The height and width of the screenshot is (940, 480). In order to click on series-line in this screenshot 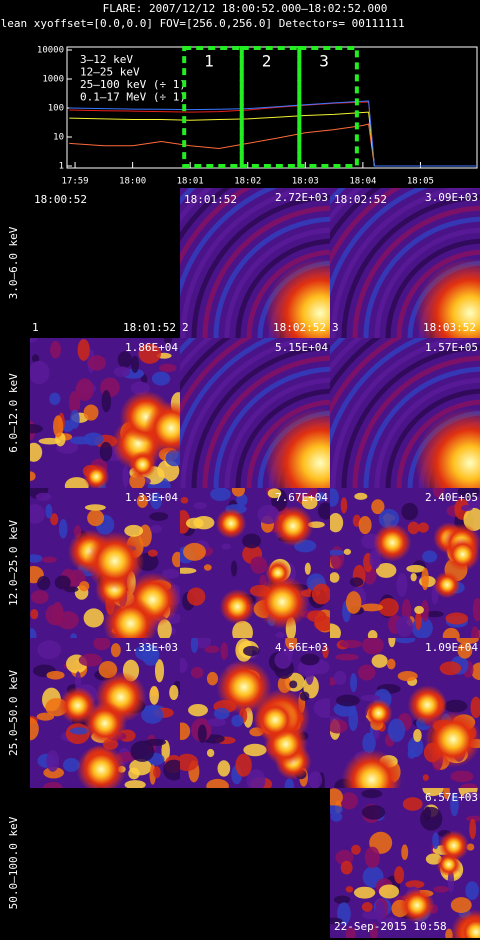, I will do `click(273, 133)`.